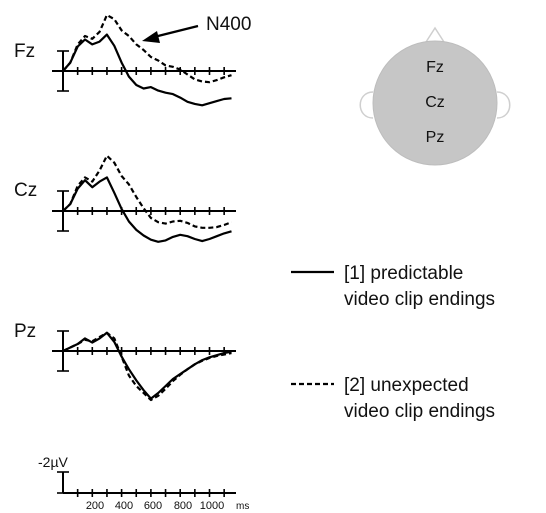 The width and height of the screenshot is (546, 513). What do you see at coordinates (419, 286) in the screenshot?
I see `legend-item-1-label: [1] predictable video clip endings` at bounding box center [419, 286].